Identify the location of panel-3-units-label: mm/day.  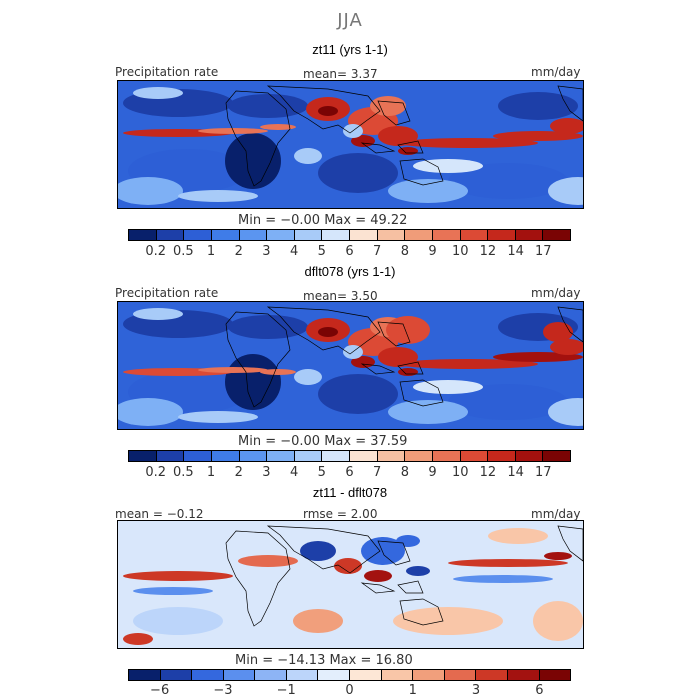
(556, 514).